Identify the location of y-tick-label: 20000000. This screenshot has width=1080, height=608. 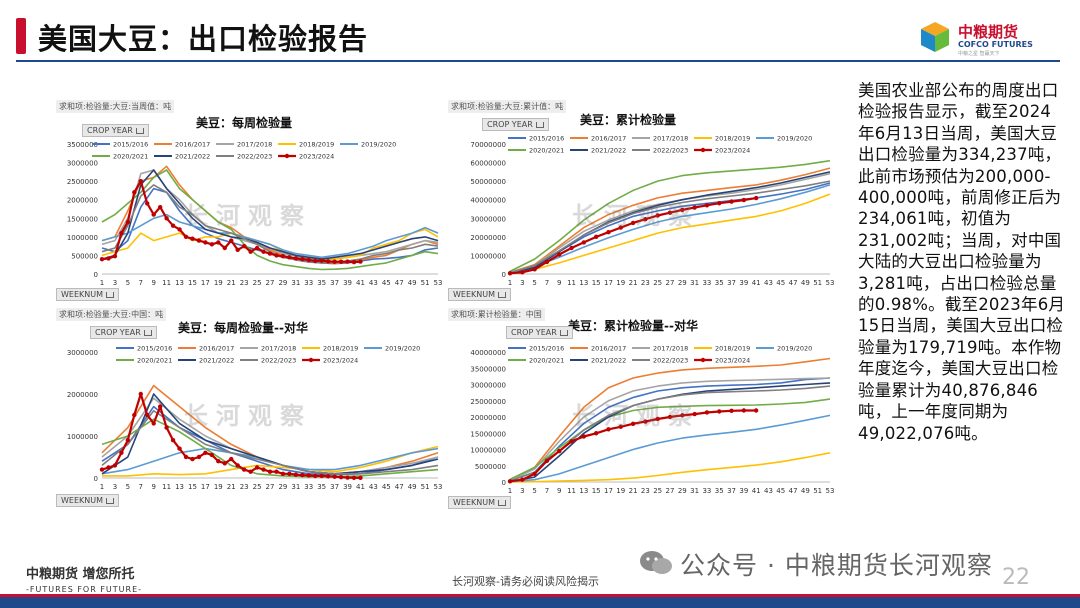
(488, 418).